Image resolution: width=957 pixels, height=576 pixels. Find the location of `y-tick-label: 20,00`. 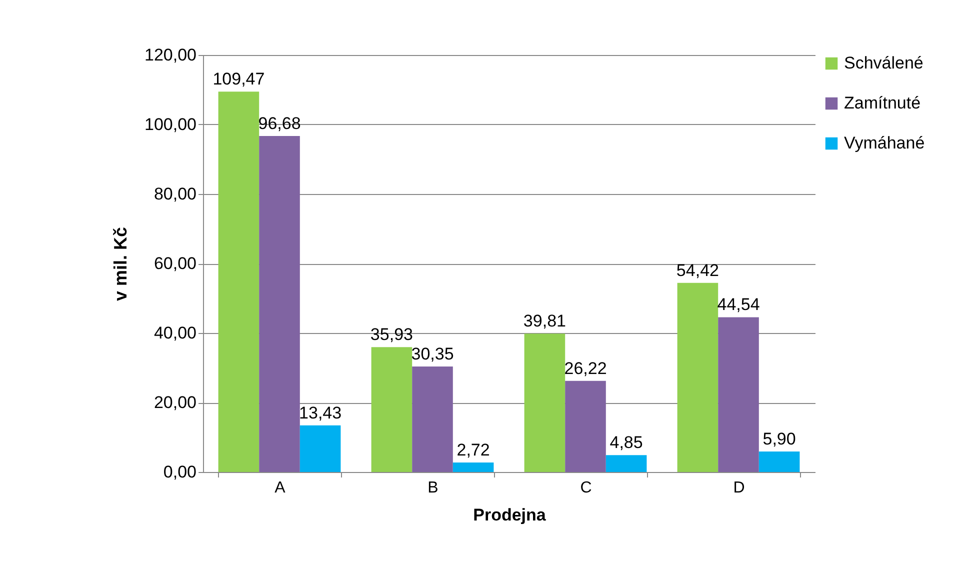

y-tick-label: 20,00 is located at coordinates (175, 402).